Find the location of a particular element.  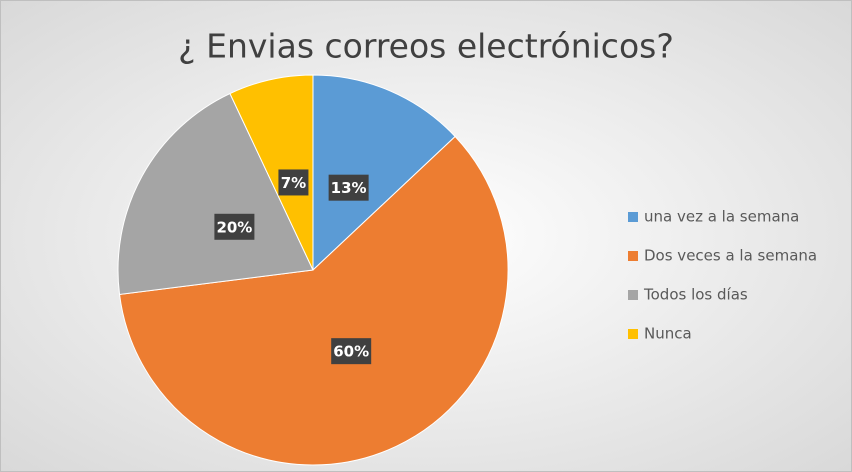

data-label: 20% is located at coordinates (234, 227).